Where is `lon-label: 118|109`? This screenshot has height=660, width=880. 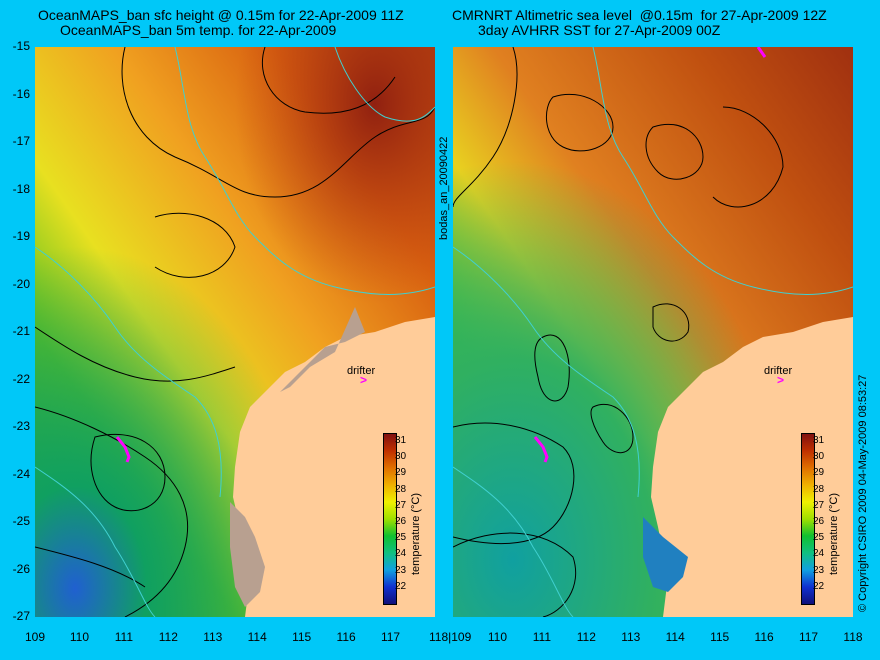
lon-label: 118|109 is located at coordinates (450, 637).